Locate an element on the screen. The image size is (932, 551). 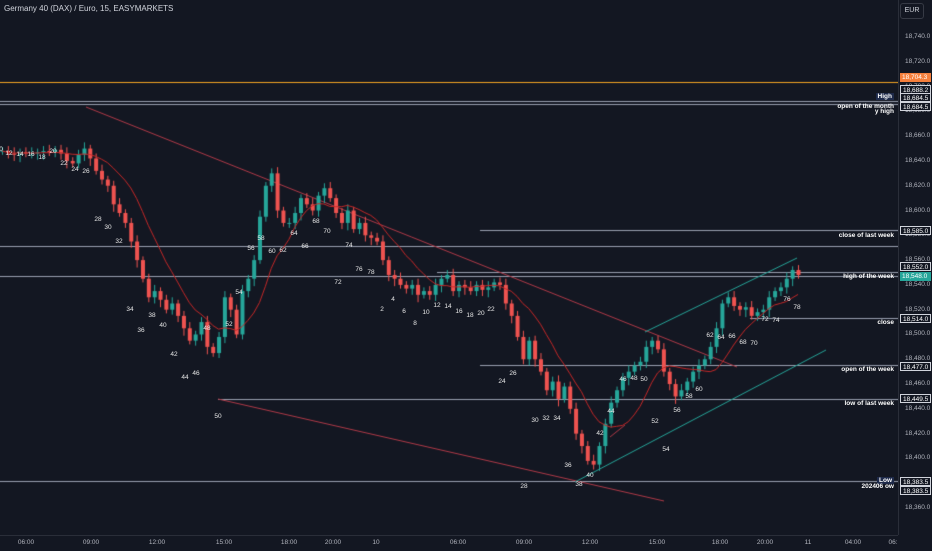
level-label: close is located at coordinates (885, 322).